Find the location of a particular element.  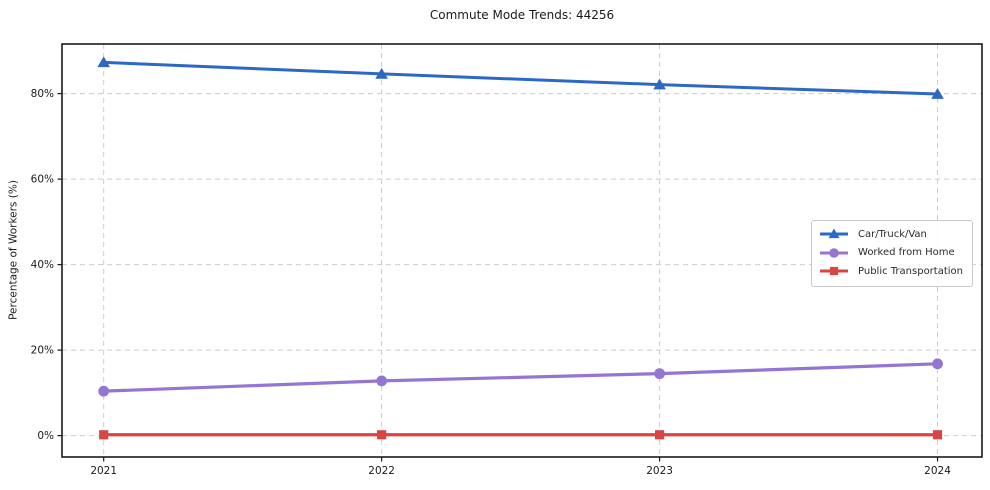

worked-from-home-legend-marker-icon is located at coordinates (834, 252).